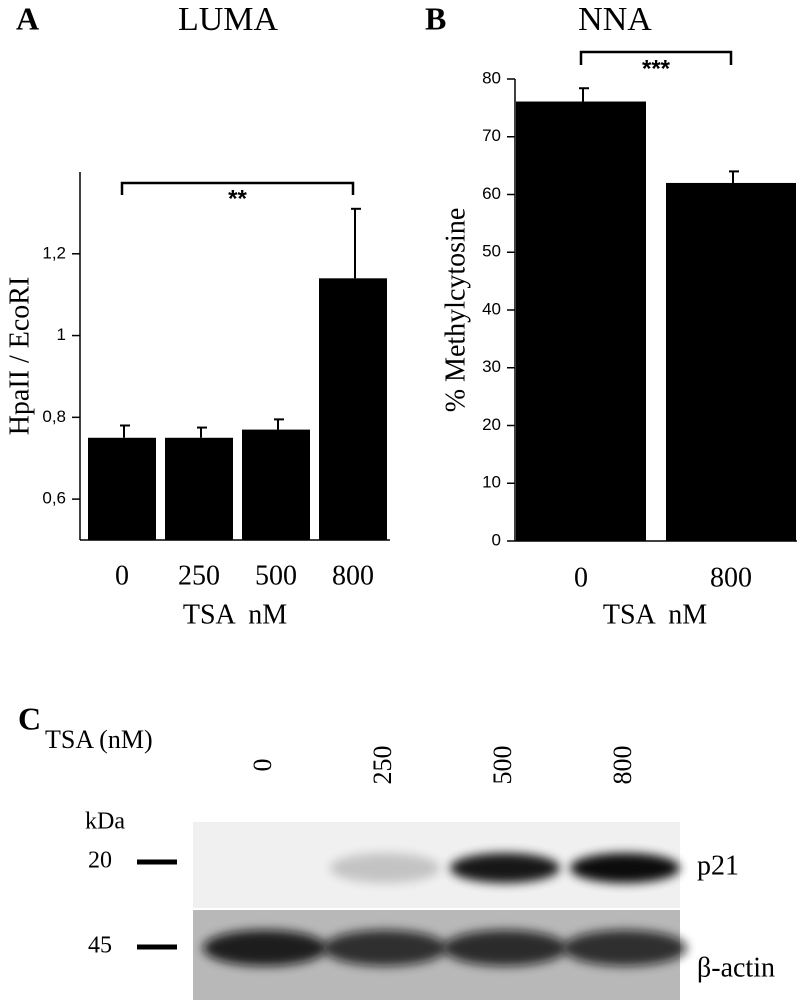  Describe the element at coordinates (54, 498) in the screenshot. I see `y-tick-label: 0,6` at that location.